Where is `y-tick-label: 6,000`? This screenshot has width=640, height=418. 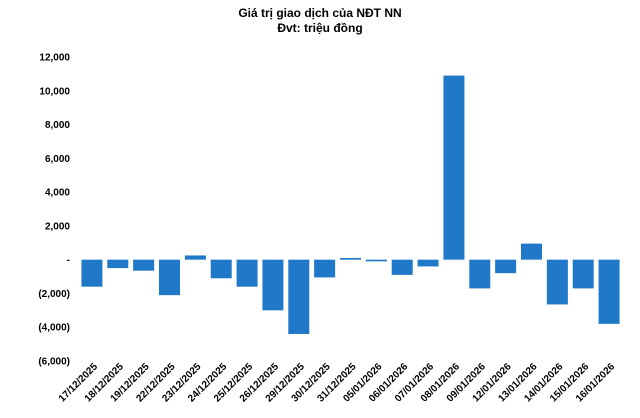
y-tick-label: 6,000 is located at coordinates (57, 159).